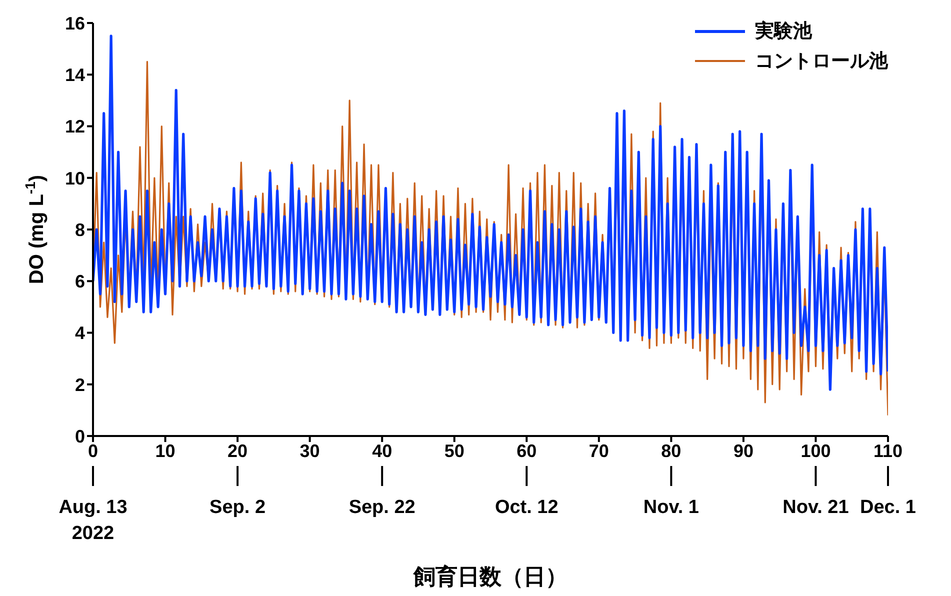 Image resolution: width=951 pixels, height=596 pixels. Describe the element at coordinates (490, 576) in the screenshot. I see `x-axis-title: 飼育日数（日）` at that location.